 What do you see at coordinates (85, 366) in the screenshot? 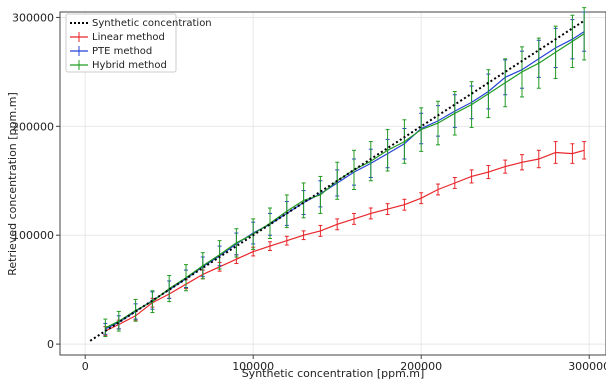
I see `x-tick-label: 0` at bounding box center [85, 366].